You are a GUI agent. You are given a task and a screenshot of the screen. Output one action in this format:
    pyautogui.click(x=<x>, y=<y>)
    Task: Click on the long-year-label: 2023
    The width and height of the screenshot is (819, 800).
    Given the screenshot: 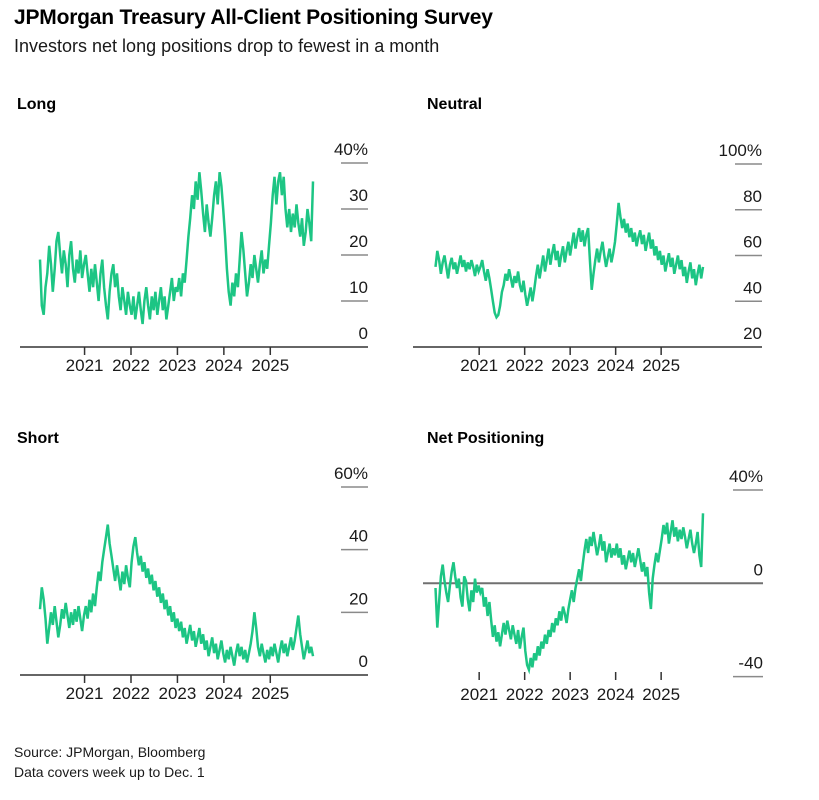 What is the action you would take?
    pyautogui.click(x=178, y=365)
    